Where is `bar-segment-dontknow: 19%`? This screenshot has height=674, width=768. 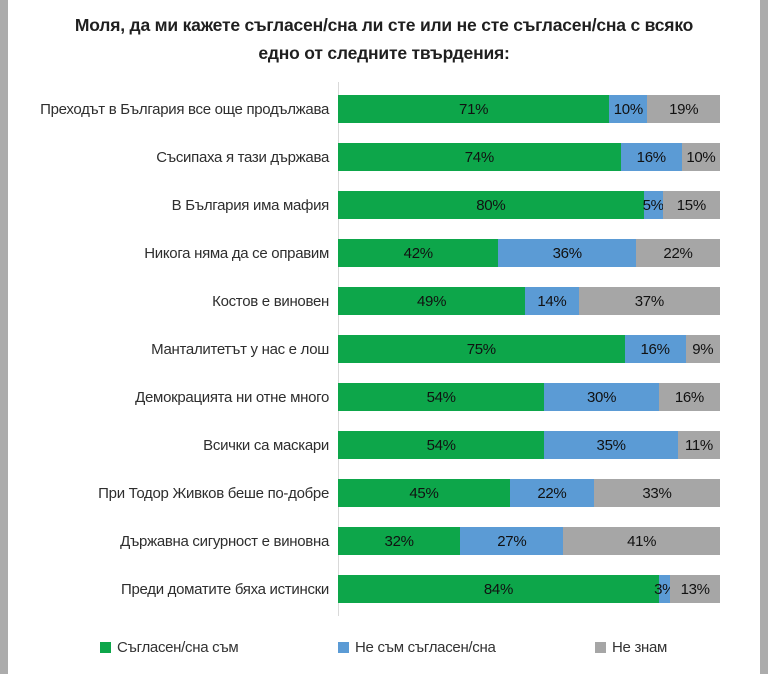
bar-segment-dontknow: 19% is located at coordinates (683, 109).